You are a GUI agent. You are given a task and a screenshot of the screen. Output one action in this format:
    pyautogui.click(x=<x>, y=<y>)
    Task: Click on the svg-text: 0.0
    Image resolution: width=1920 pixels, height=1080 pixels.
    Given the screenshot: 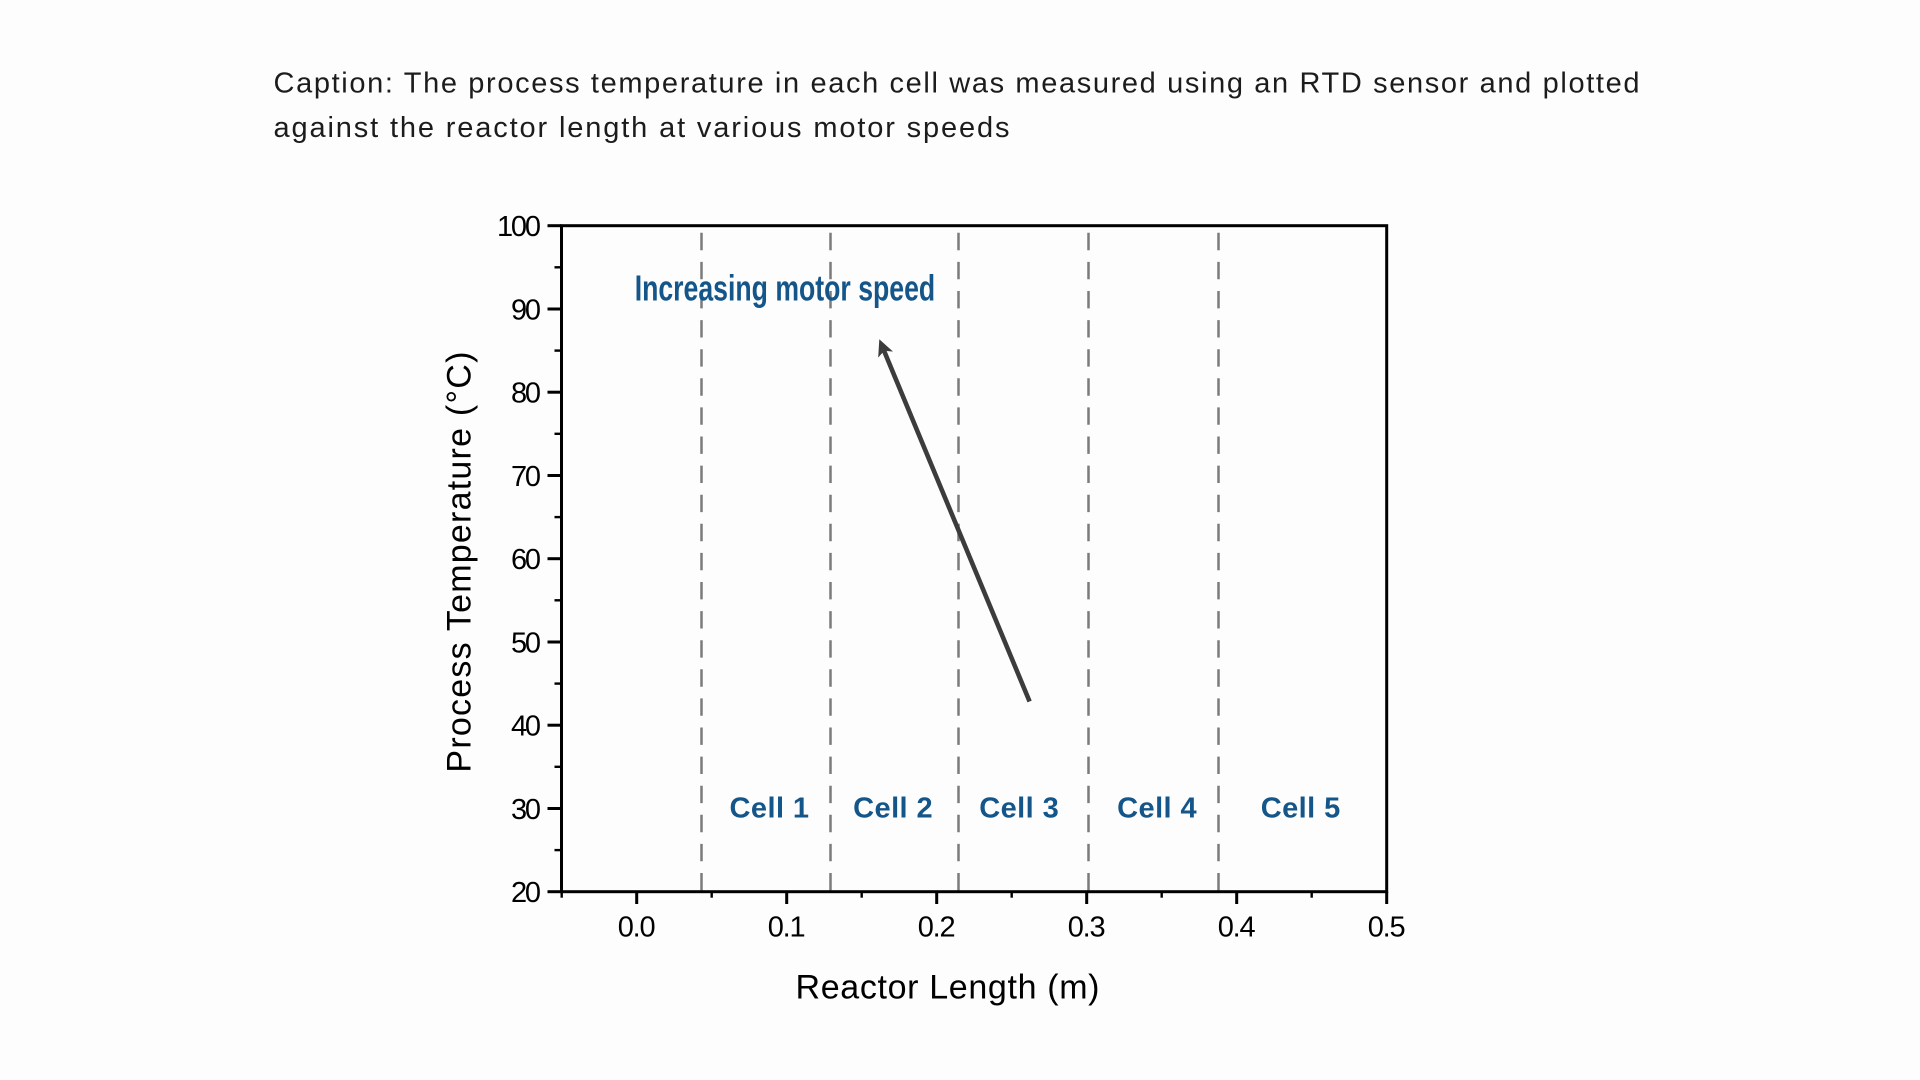 What is the action you would take?
    pyautogui.click(x=637, y=927)
    